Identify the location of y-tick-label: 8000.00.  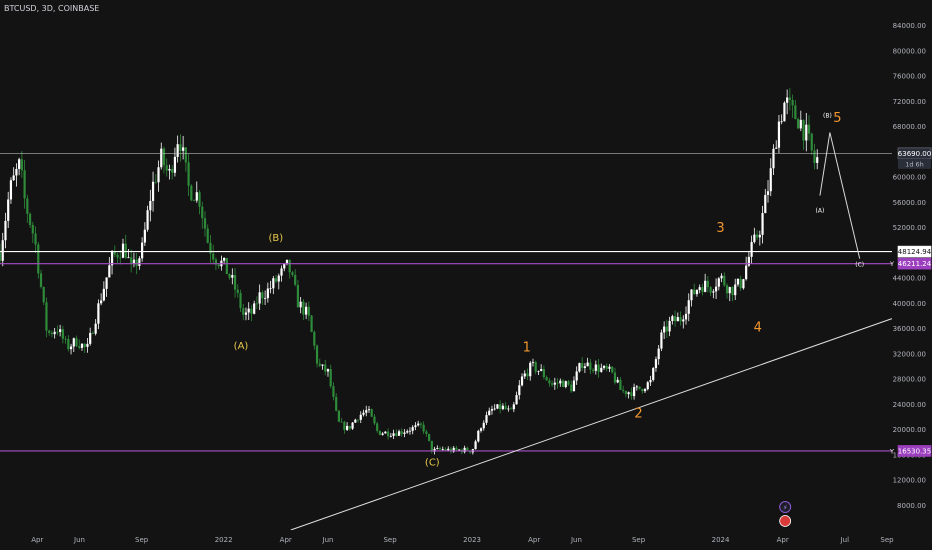
(911, 506).